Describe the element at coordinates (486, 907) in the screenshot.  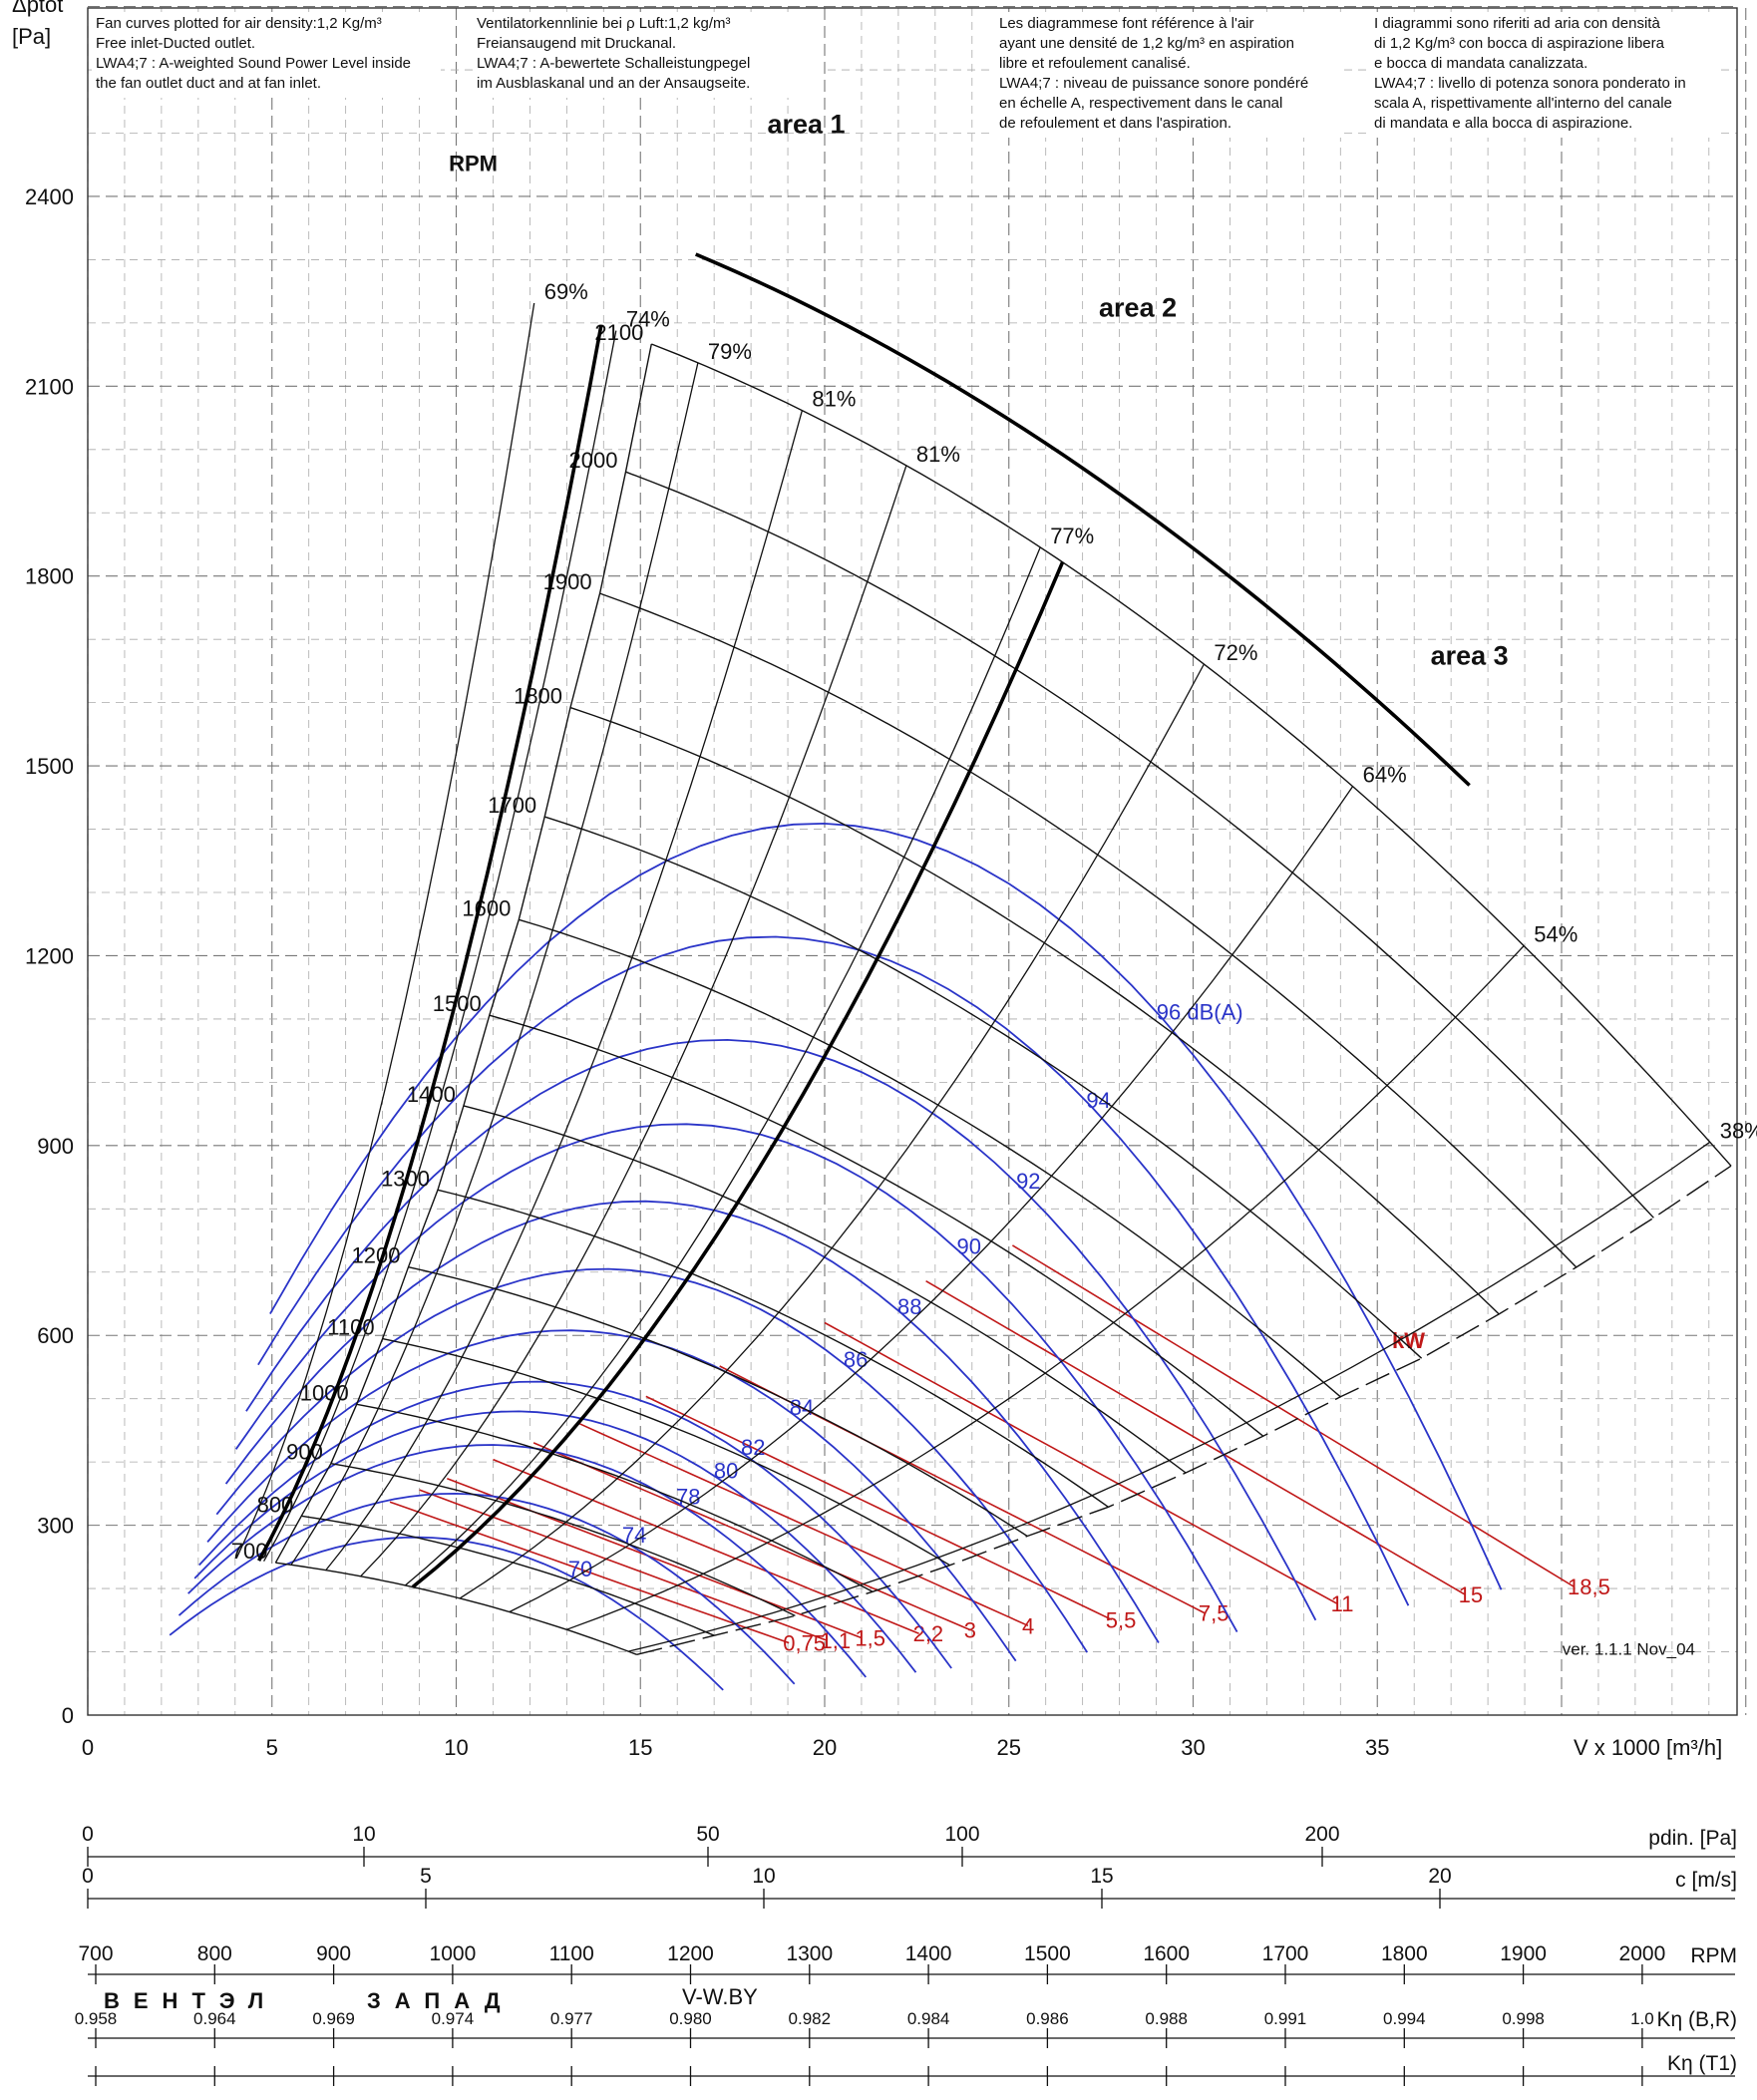
I see `rpm-curve-label: 1600` at that location.